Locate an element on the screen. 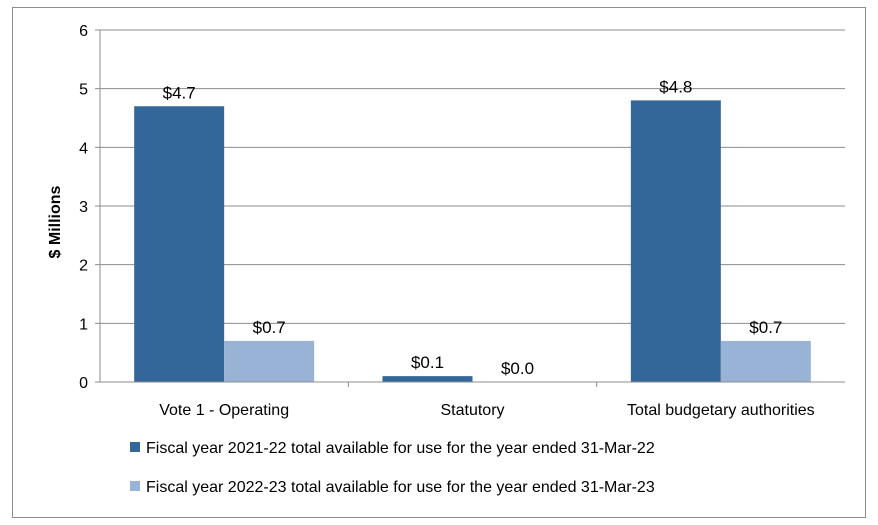  y-tick-label: 3 is located at coordinates (83, 207).